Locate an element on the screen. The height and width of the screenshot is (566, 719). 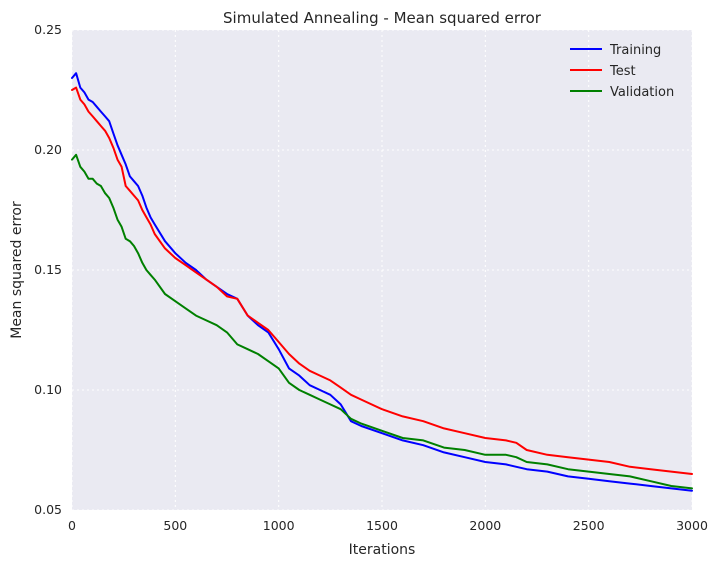
x-tick-label: 2000 is located at coordinates (485, 525).